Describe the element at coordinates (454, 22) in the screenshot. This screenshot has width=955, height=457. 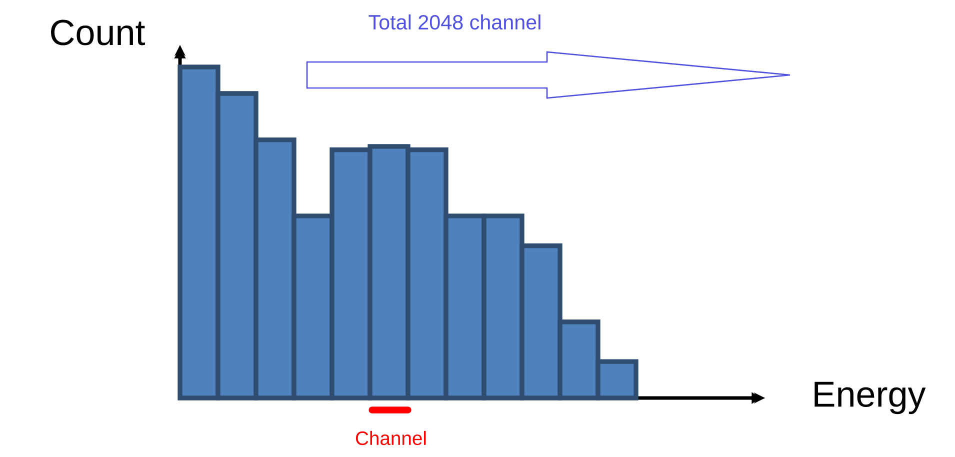
I see `text: Total 2048 channel` at that location.